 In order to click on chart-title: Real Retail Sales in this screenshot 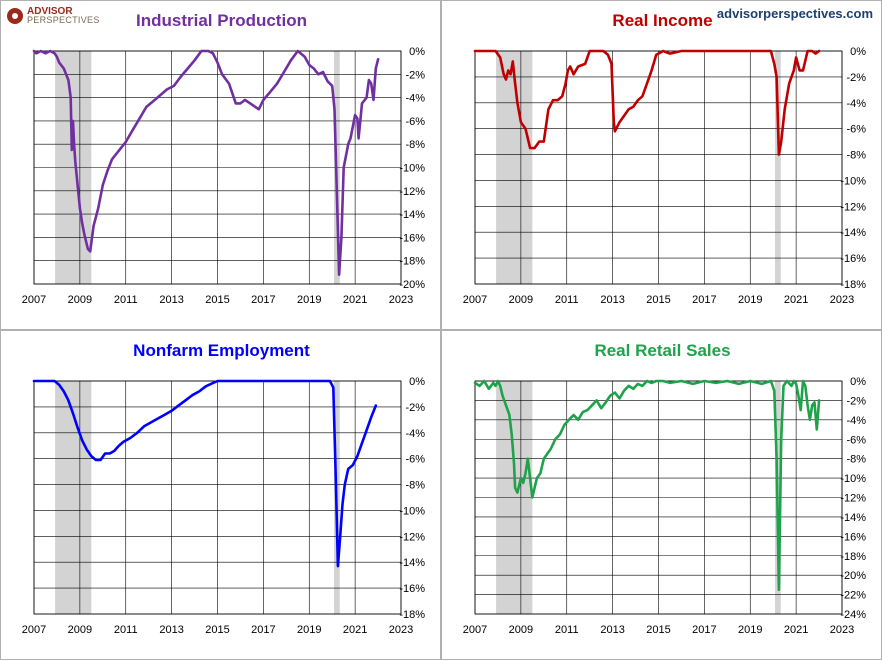, I will do `click(662, 350)`.